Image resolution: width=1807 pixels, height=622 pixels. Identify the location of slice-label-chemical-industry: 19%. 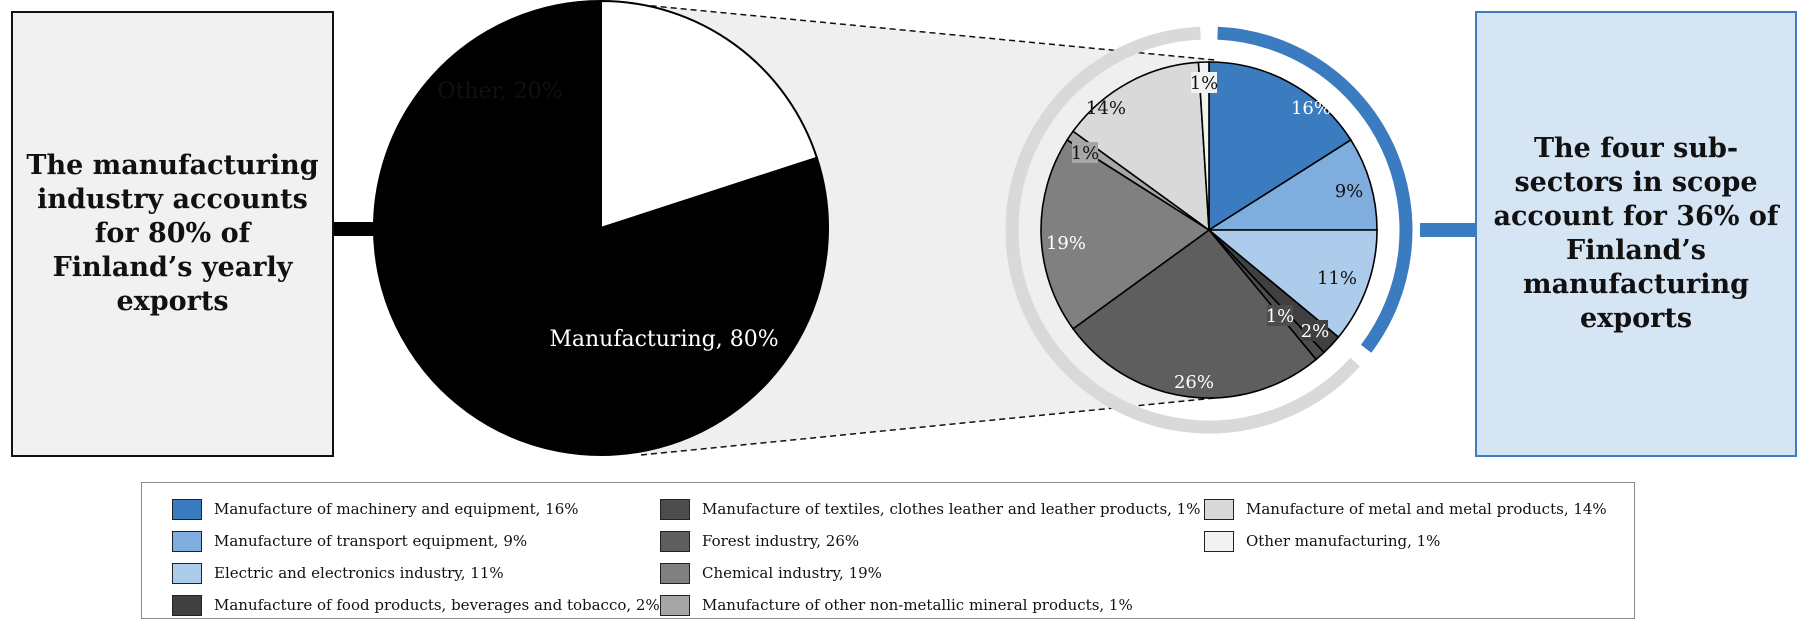
(1066, 243).